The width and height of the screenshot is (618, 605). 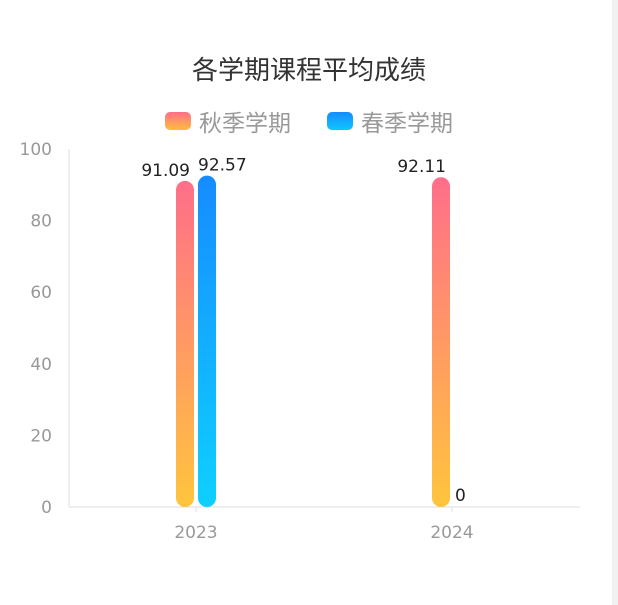 I want to click on x-tick-label: 2023, so click(x=195, y=533).